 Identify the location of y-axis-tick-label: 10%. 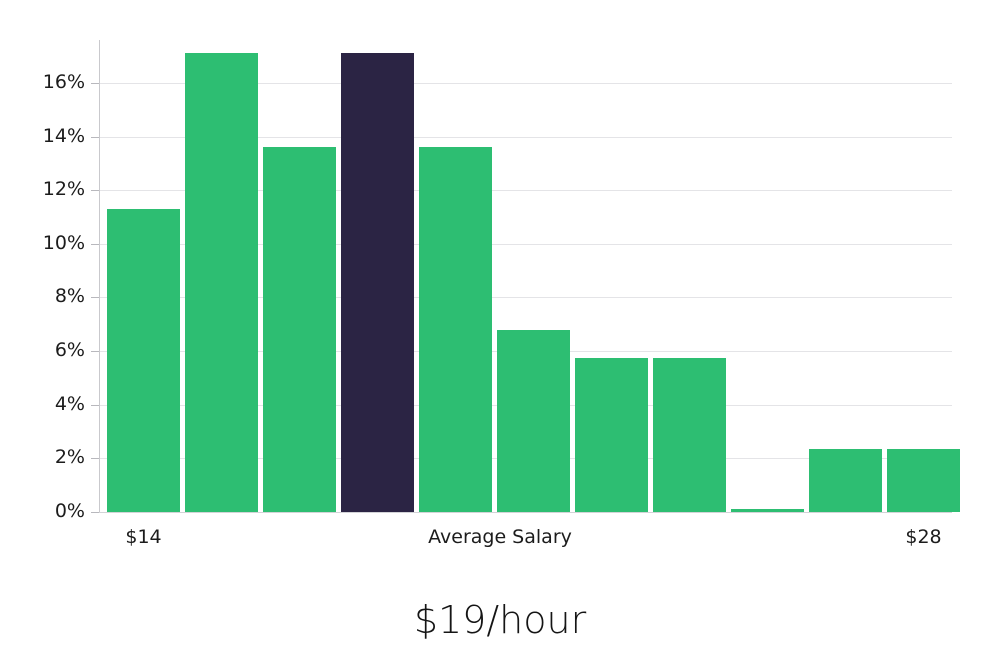
(63, 242).